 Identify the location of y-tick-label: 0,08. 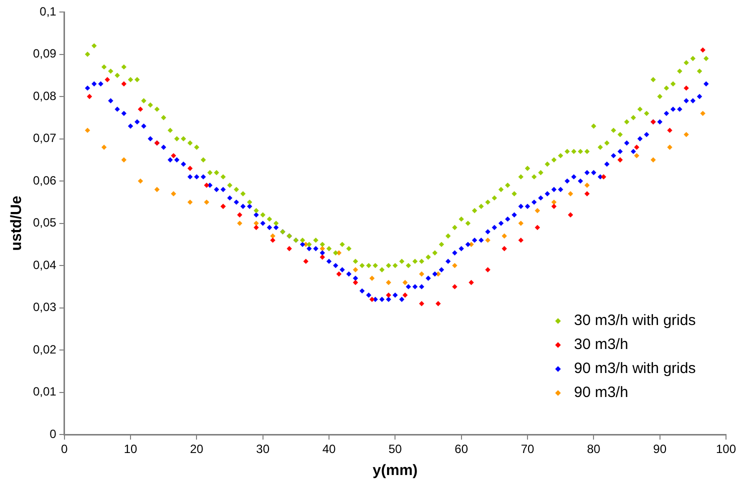
(44, 95).